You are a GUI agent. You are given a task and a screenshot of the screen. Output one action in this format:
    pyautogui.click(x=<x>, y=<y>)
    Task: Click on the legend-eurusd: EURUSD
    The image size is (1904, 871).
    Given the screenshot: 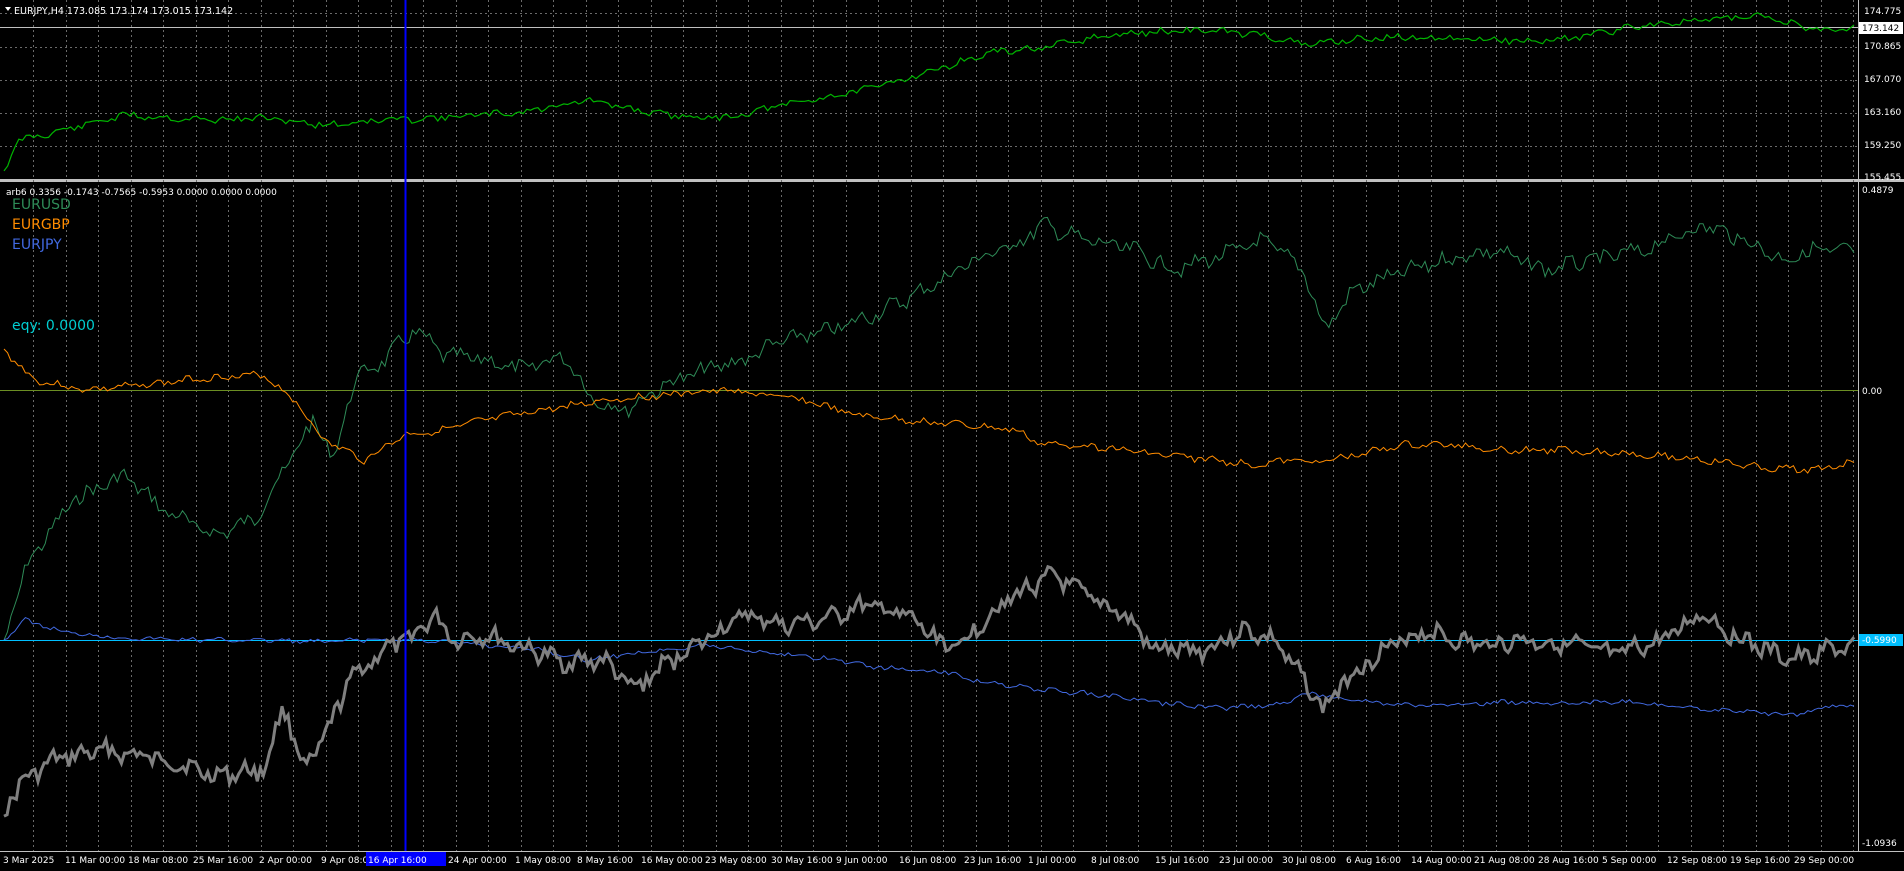 What is the action you would take?
    pyautogui.click(x=41, y=205)
    